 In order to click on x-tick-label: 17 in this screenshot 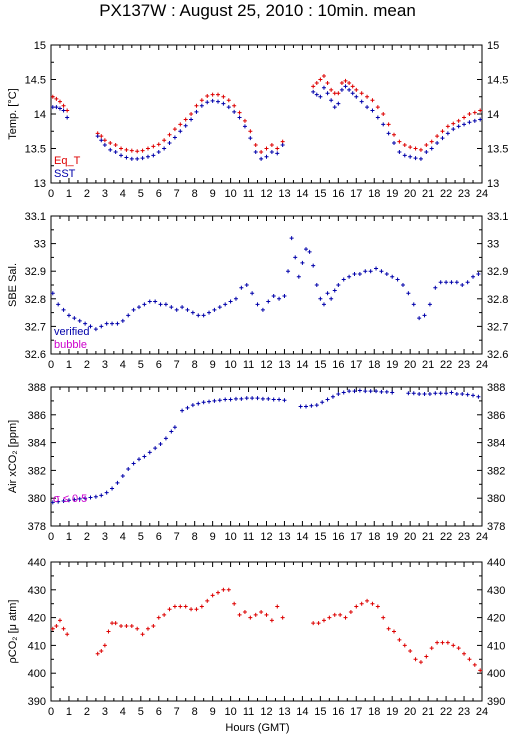, I will do `click(356, 365)`.